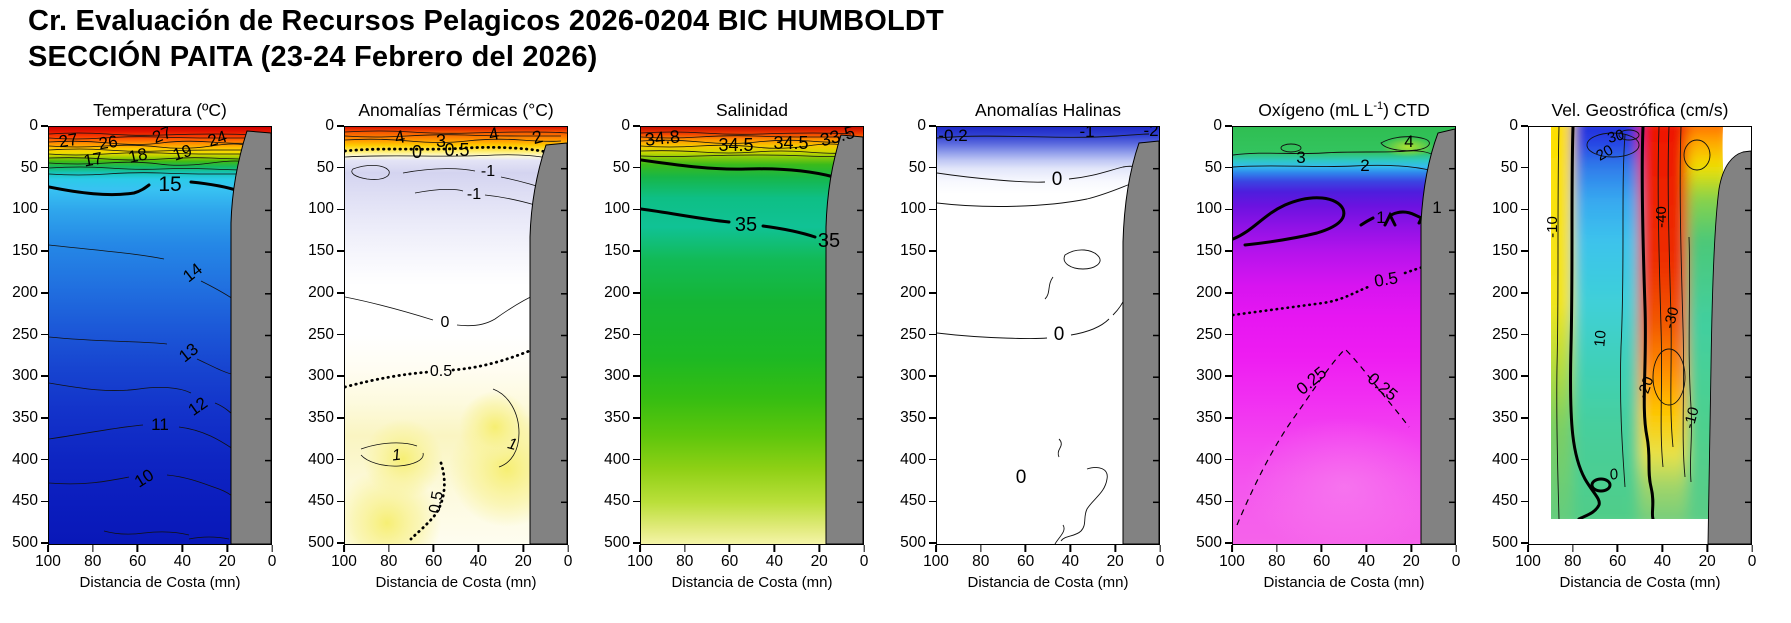 This screenshot has width=1791, height=623. What do you see at coordinates (108, 142) in the screenshot?
I see `contour-label: 26` at bounding box center [108, 142].